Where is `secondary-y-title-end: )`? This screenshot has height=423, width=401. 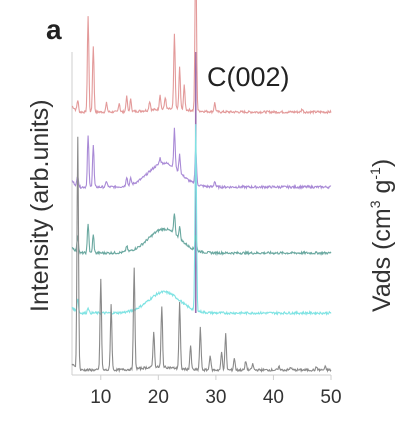
secondary-y-title-end: ) is located at coordinates (382, 163).